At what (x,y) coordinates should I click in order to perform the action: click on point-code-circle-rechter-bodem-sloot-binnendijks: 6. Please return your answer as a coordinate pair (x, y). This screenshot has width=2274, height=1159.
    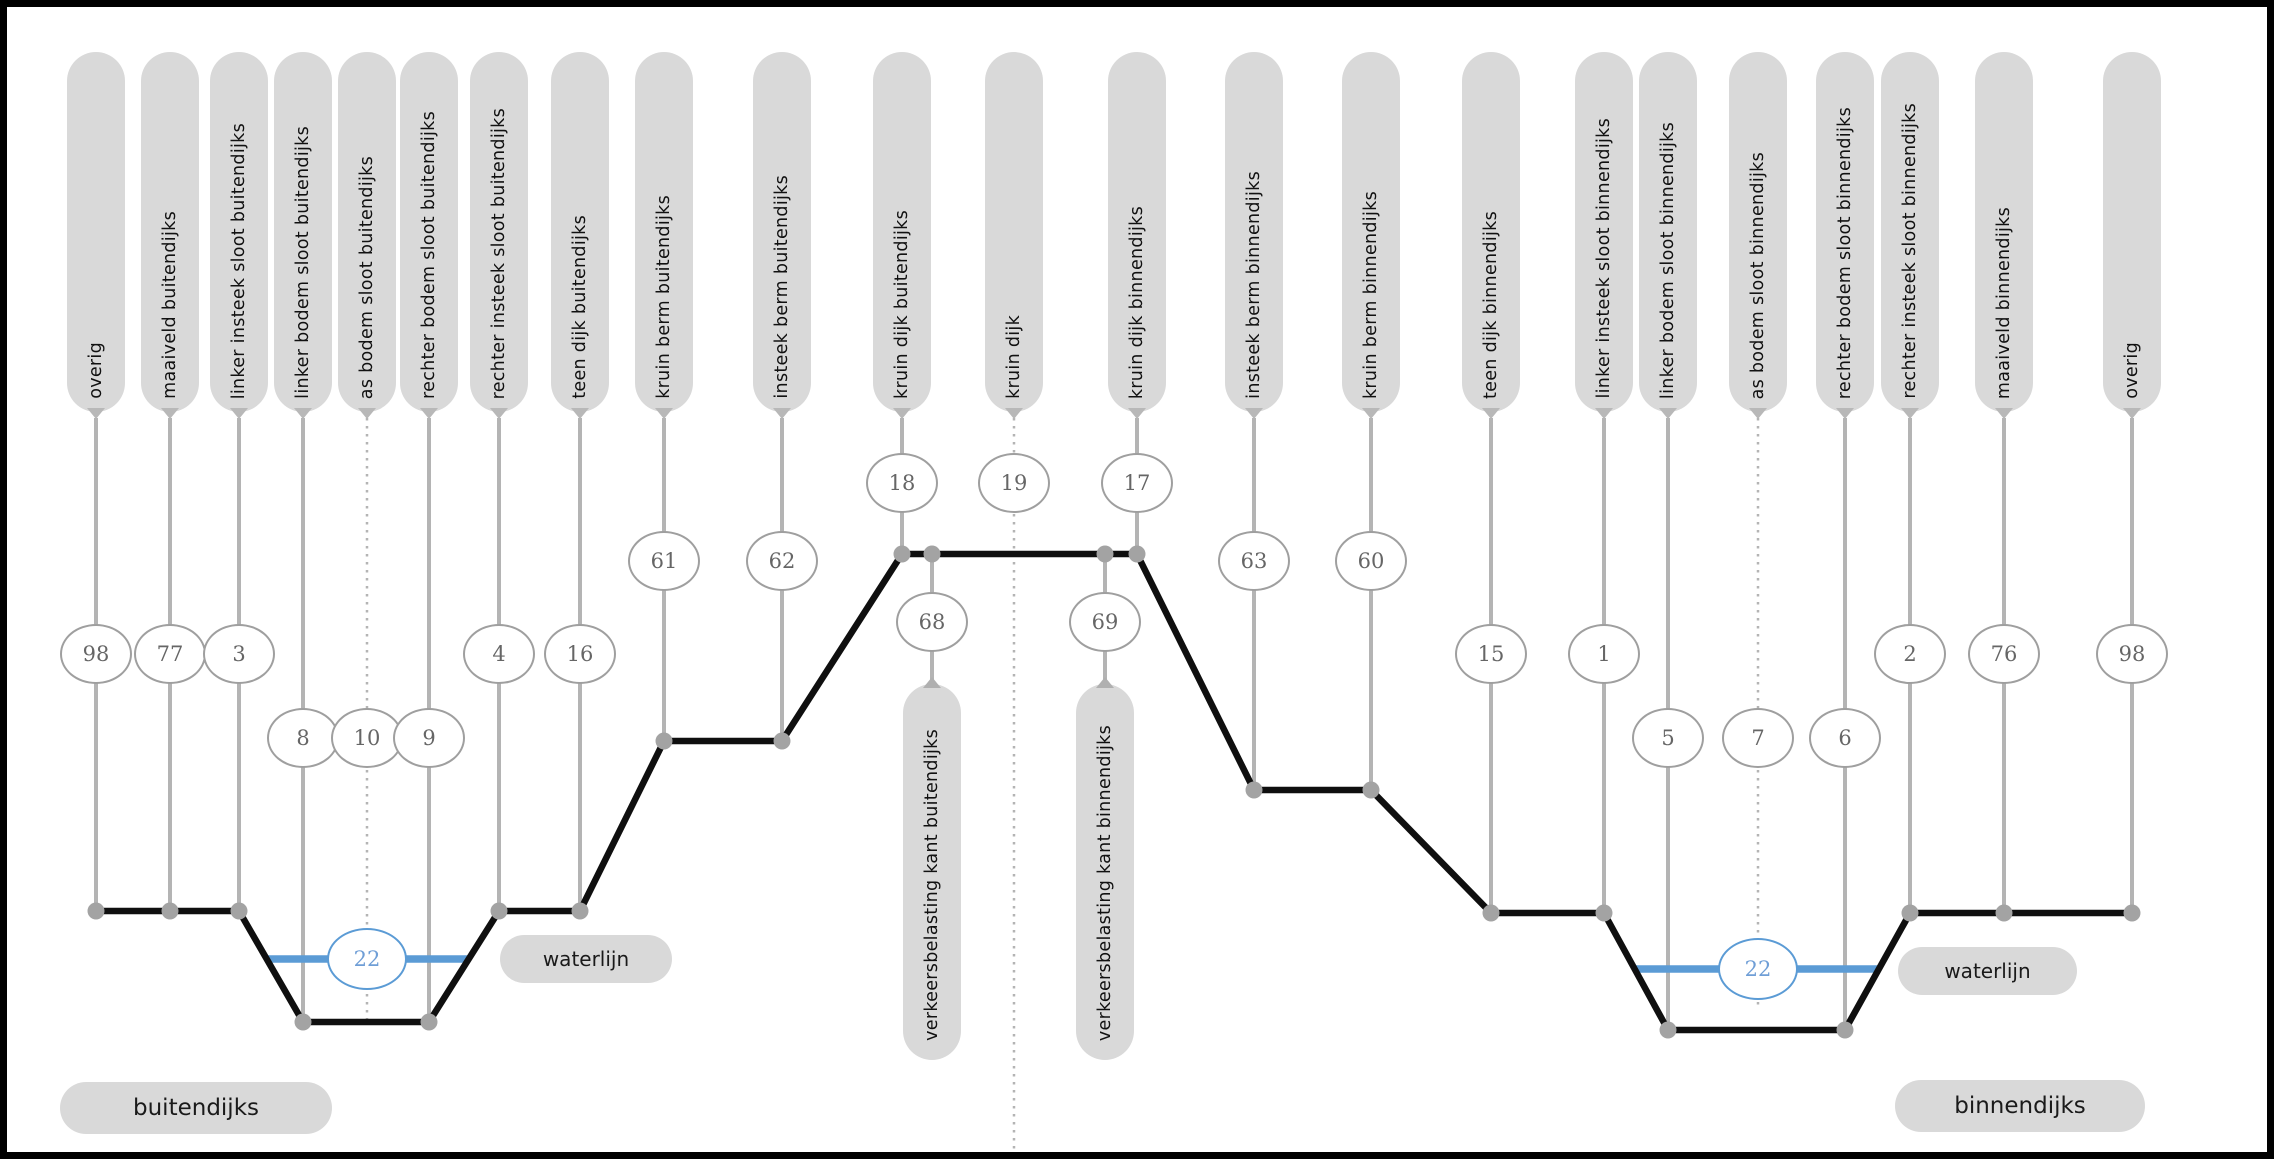
    Looking at the image, I should click on (1845, 738).